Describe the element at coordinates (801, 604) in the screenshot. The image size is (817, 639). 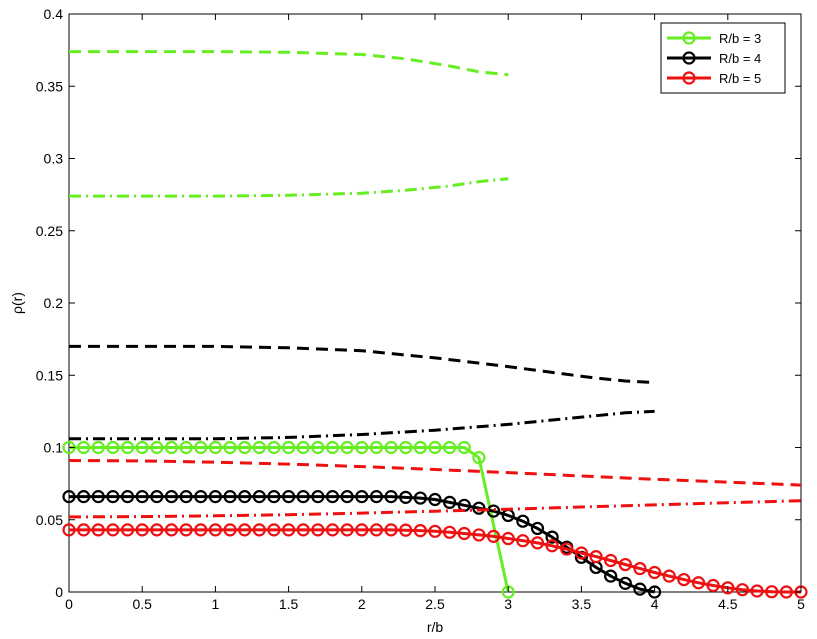
I see `x-tick-label: 5` at that location.